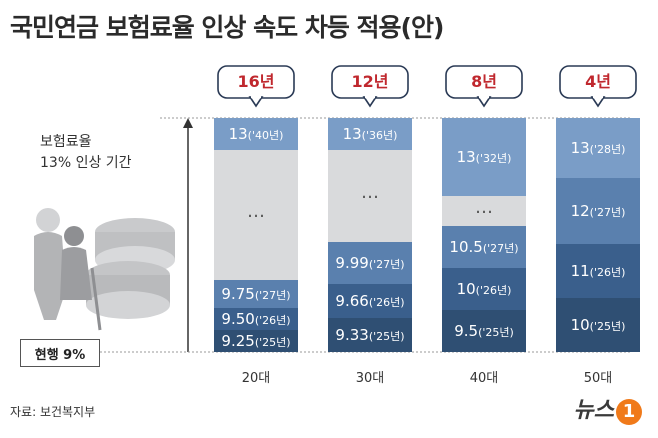  I want to click on bar-segment-label: 11('26년), so click(598, 271).